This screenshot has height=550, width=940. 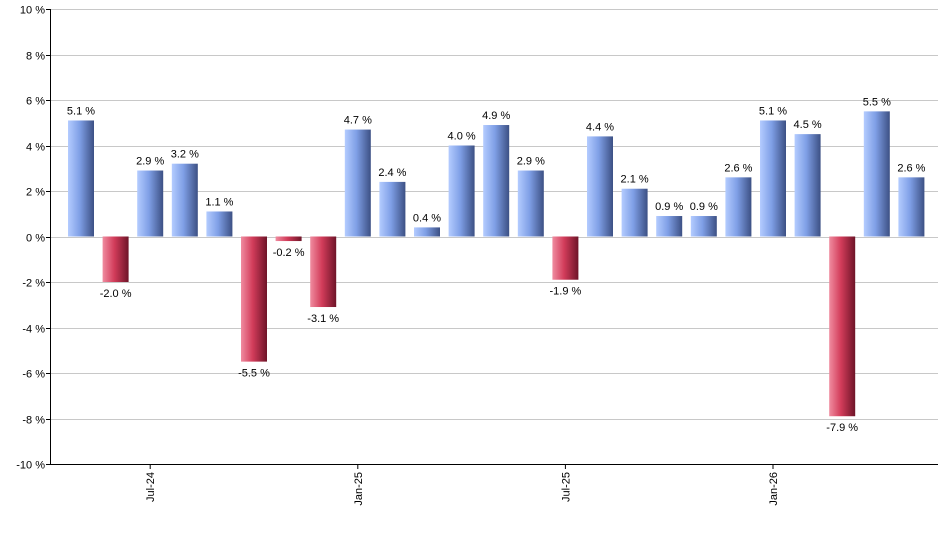 I want to click on data-label: 4.5 %, so click(x=808, y=125).